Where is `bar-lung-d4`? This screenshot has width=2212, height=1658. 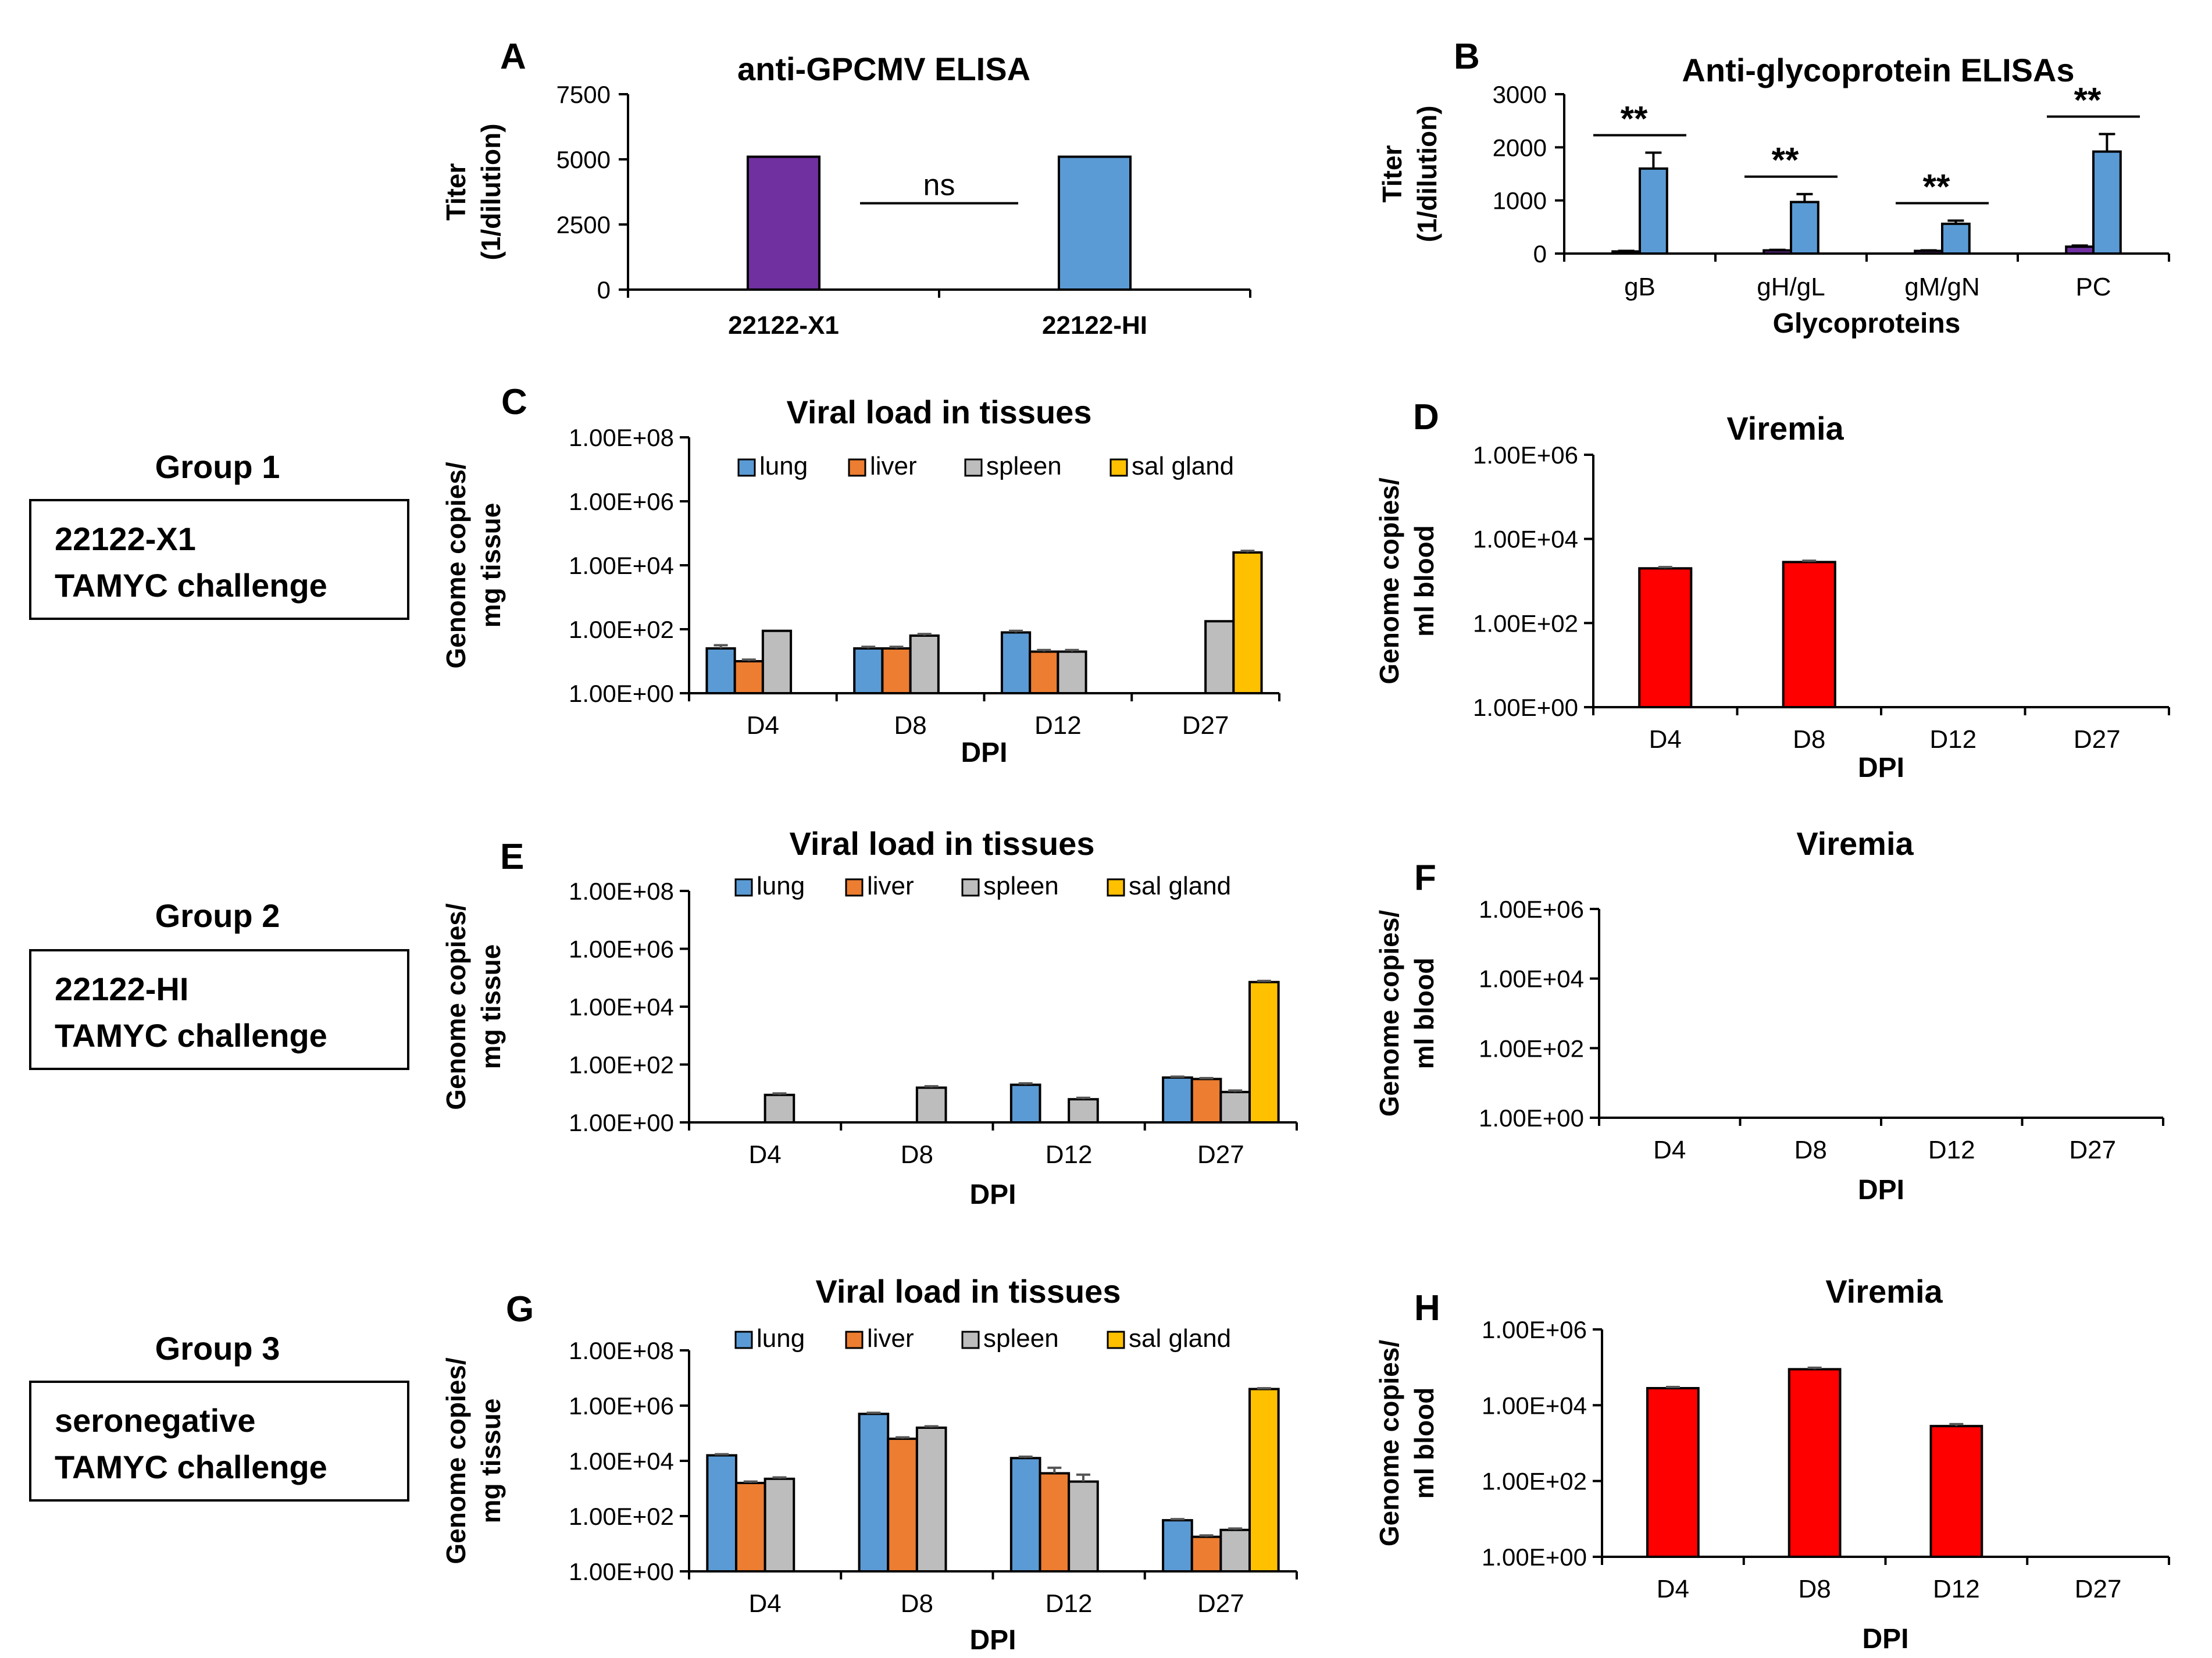 bar-lung-d4 is located at coordinates (721, 670).